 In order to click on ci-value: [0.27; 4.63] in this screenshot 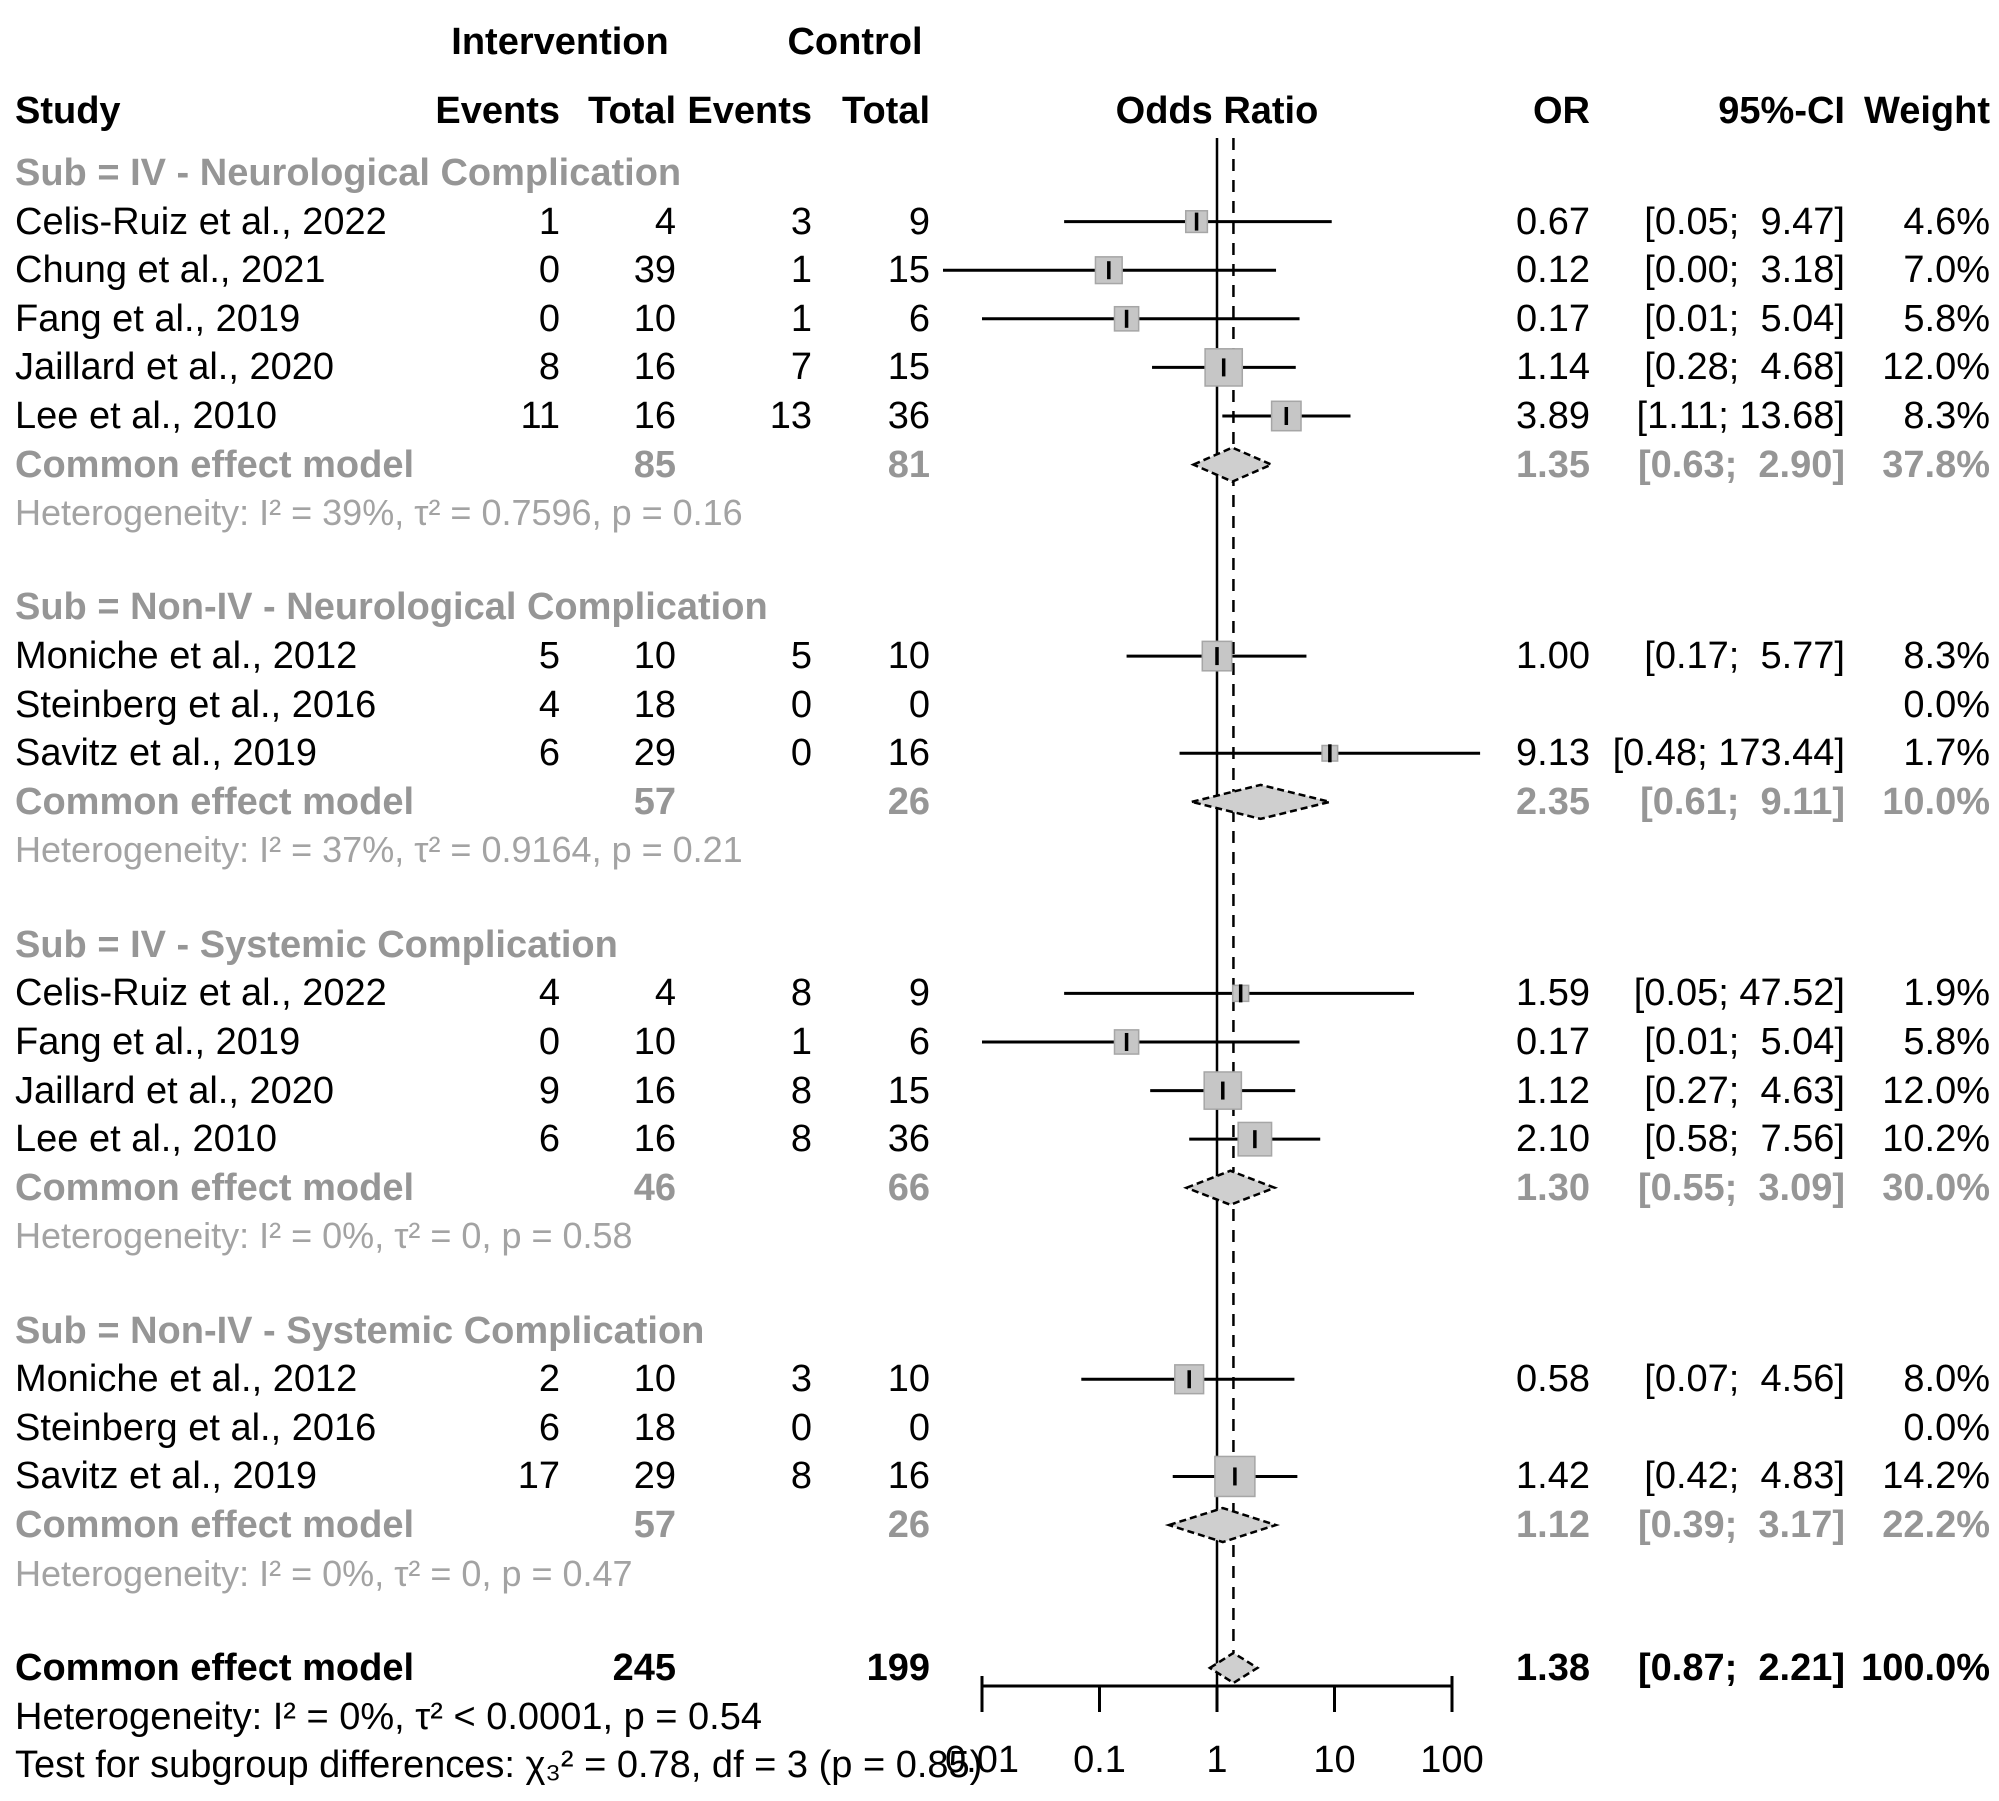, I will do `click(1744, 1090)`.